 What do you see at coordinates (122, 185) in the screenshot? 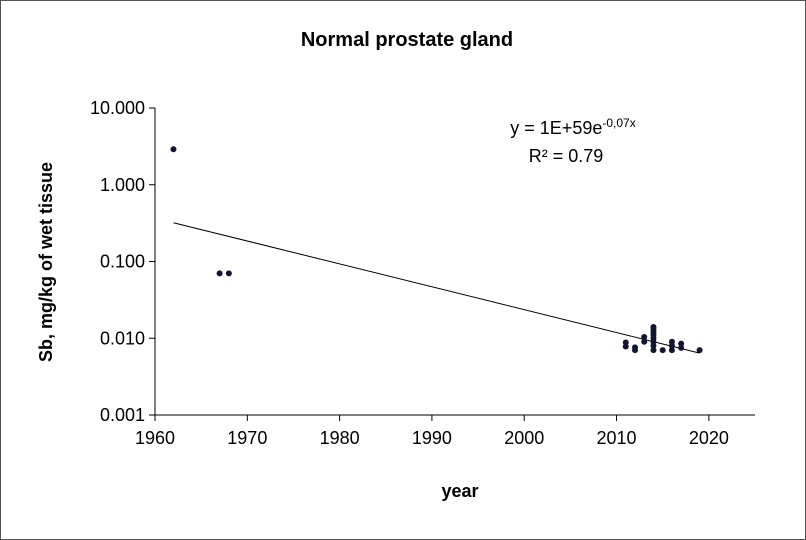
I see `y-tick-label: 1.000` at bounding box center [122, 185].